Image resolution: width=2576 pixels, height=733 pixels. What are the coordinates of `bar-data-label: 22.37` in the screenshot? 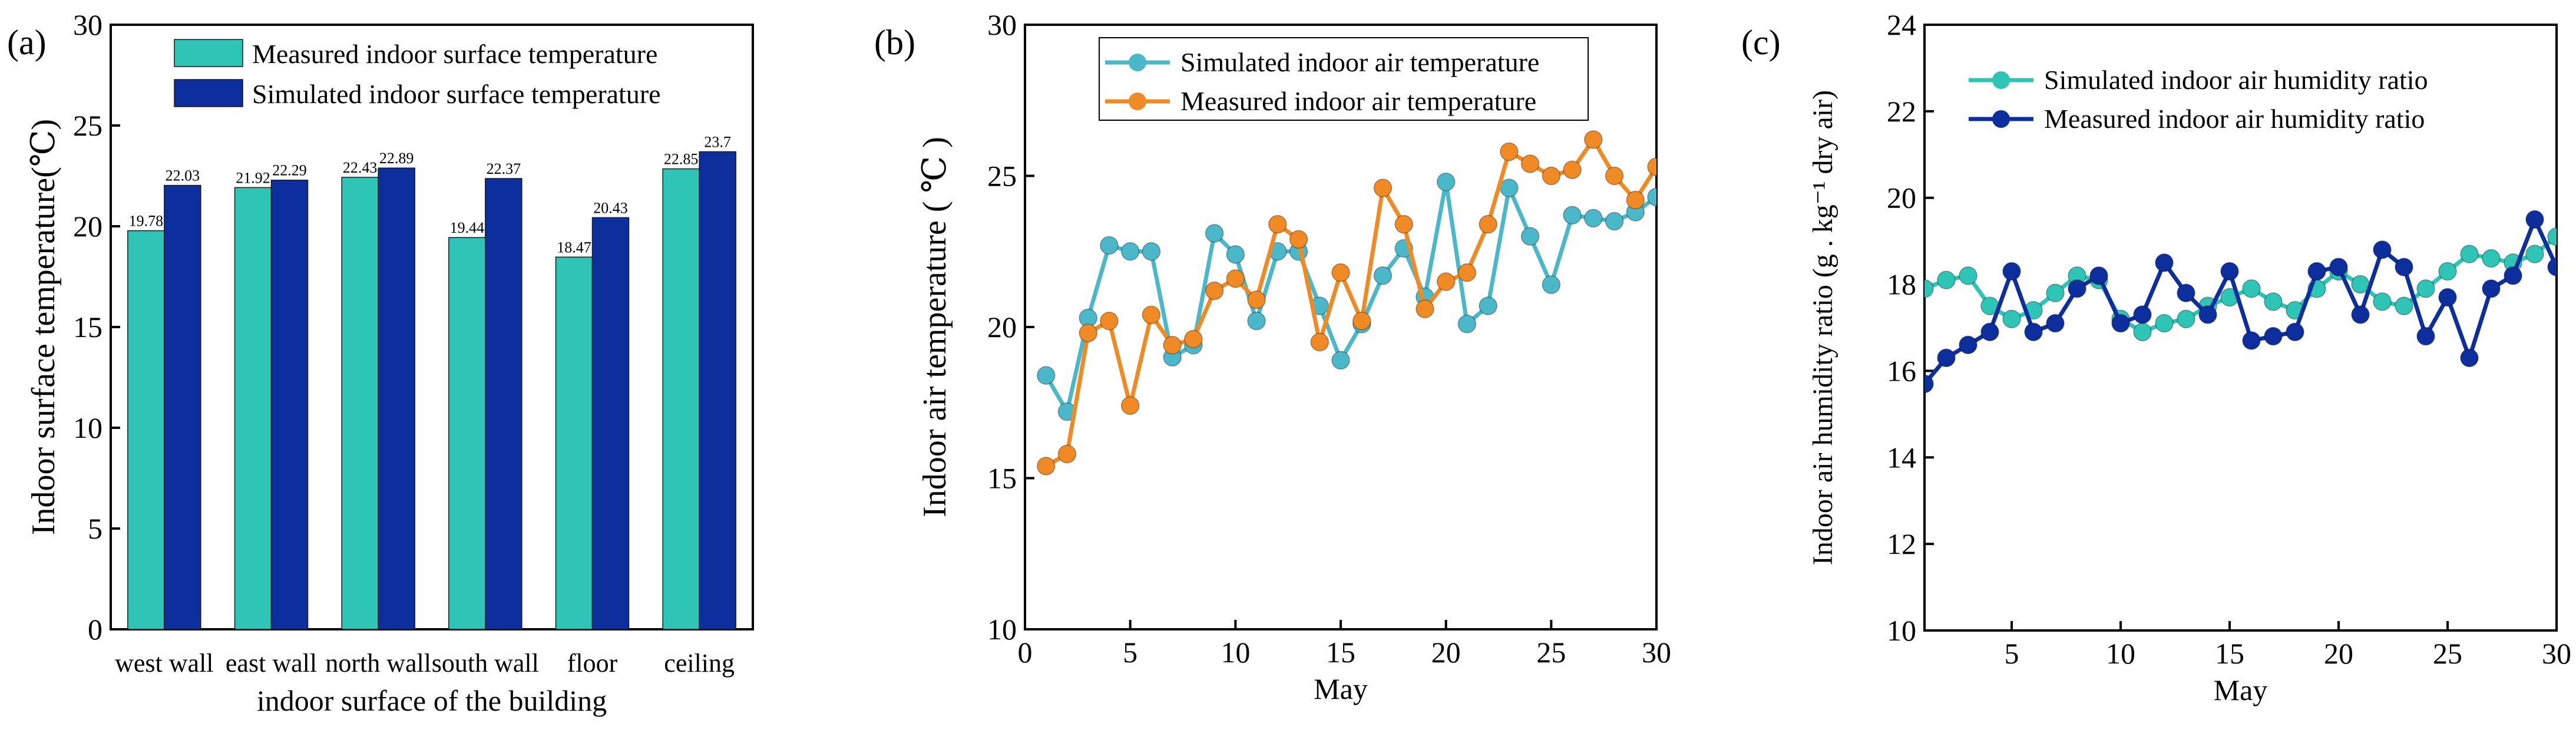 It's located at (504, 169).